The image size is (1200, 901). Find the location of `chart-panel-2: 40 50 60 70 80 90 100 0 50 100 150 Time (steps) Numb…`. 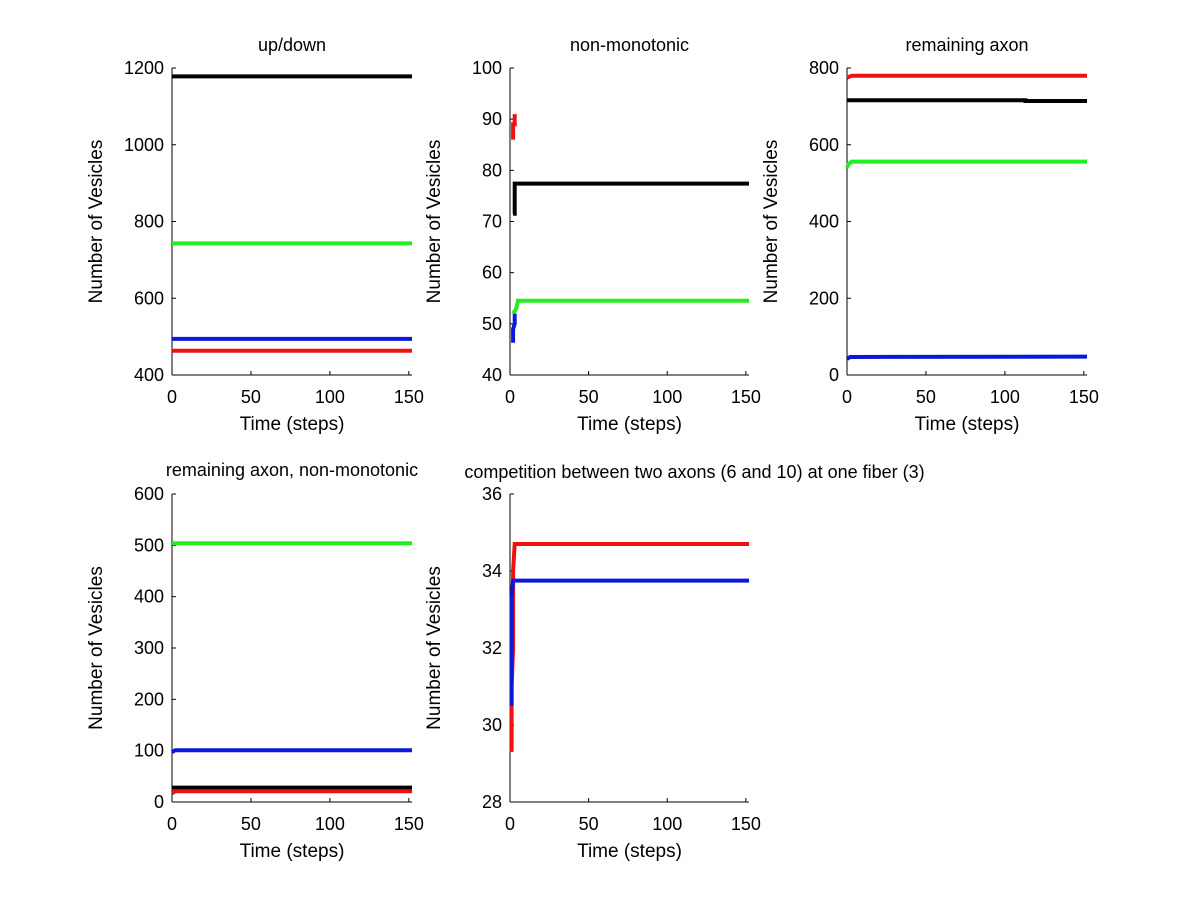

chart-panel-2: 40 50 60 70 80 90 100 0 50 100 150 Time (steps) Numb… is located at coordinates (592, 235).